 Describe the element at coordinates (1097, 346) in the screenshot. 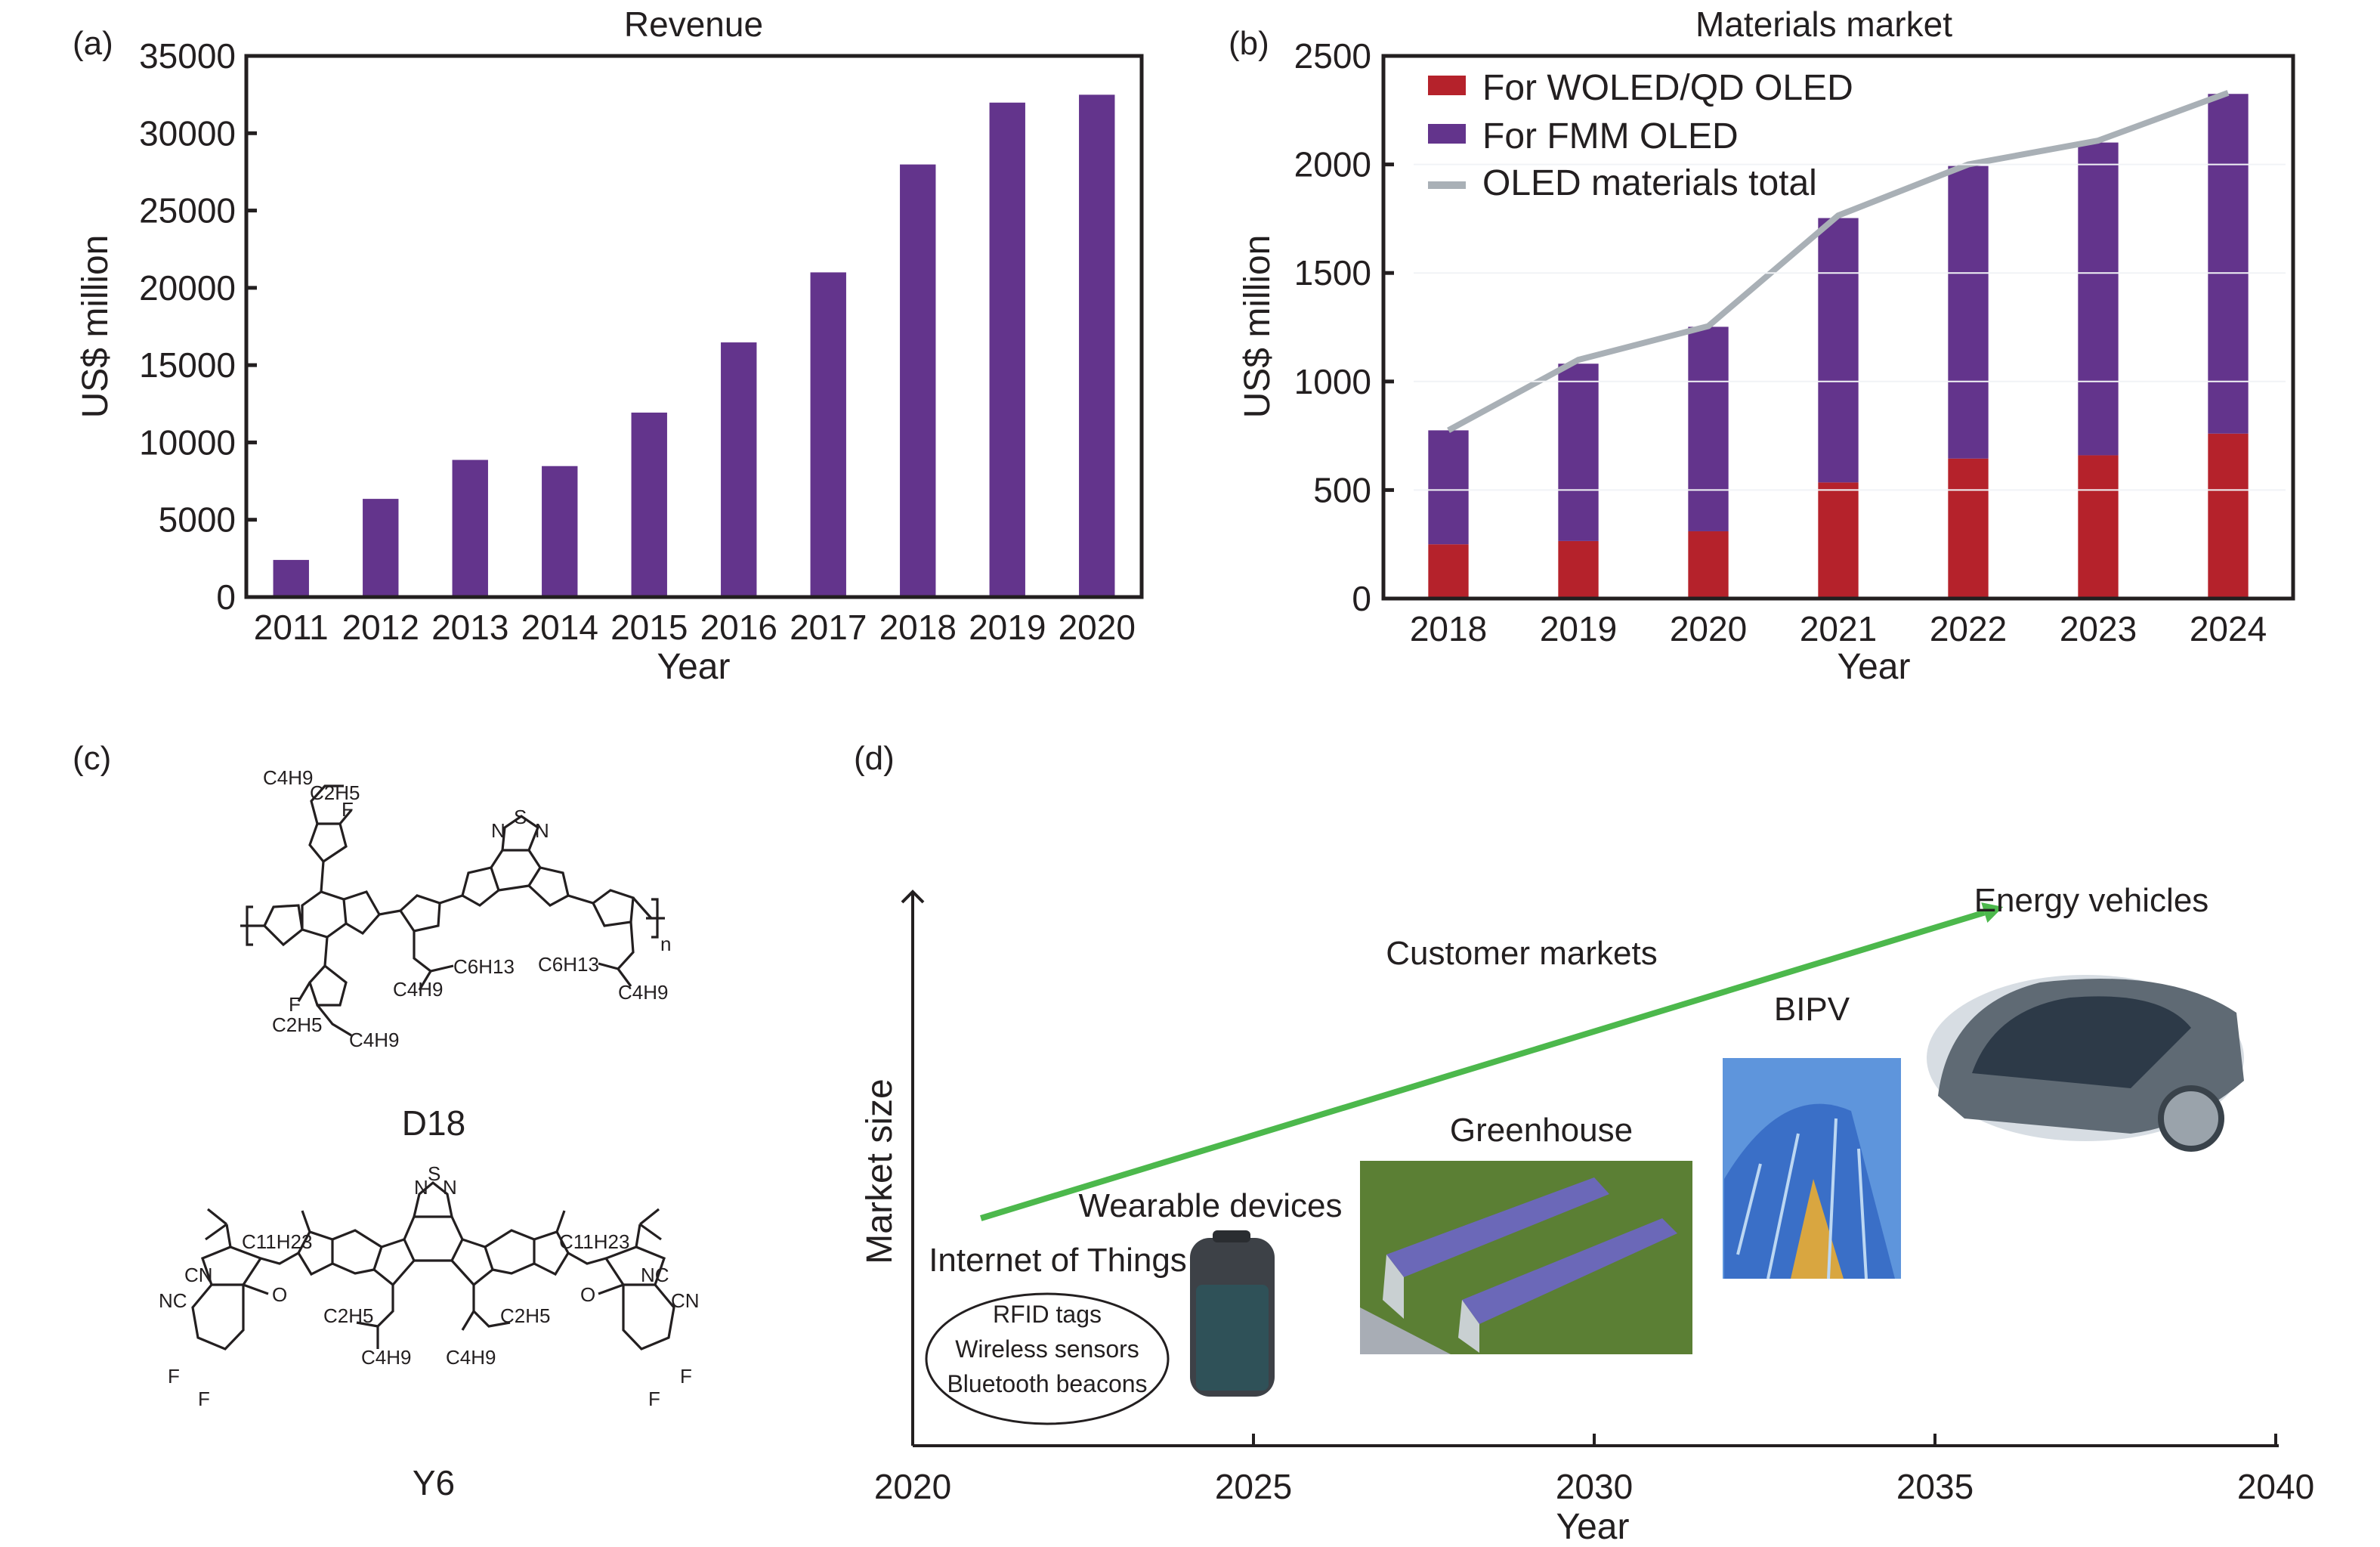

I see `bar-2020` at that location.